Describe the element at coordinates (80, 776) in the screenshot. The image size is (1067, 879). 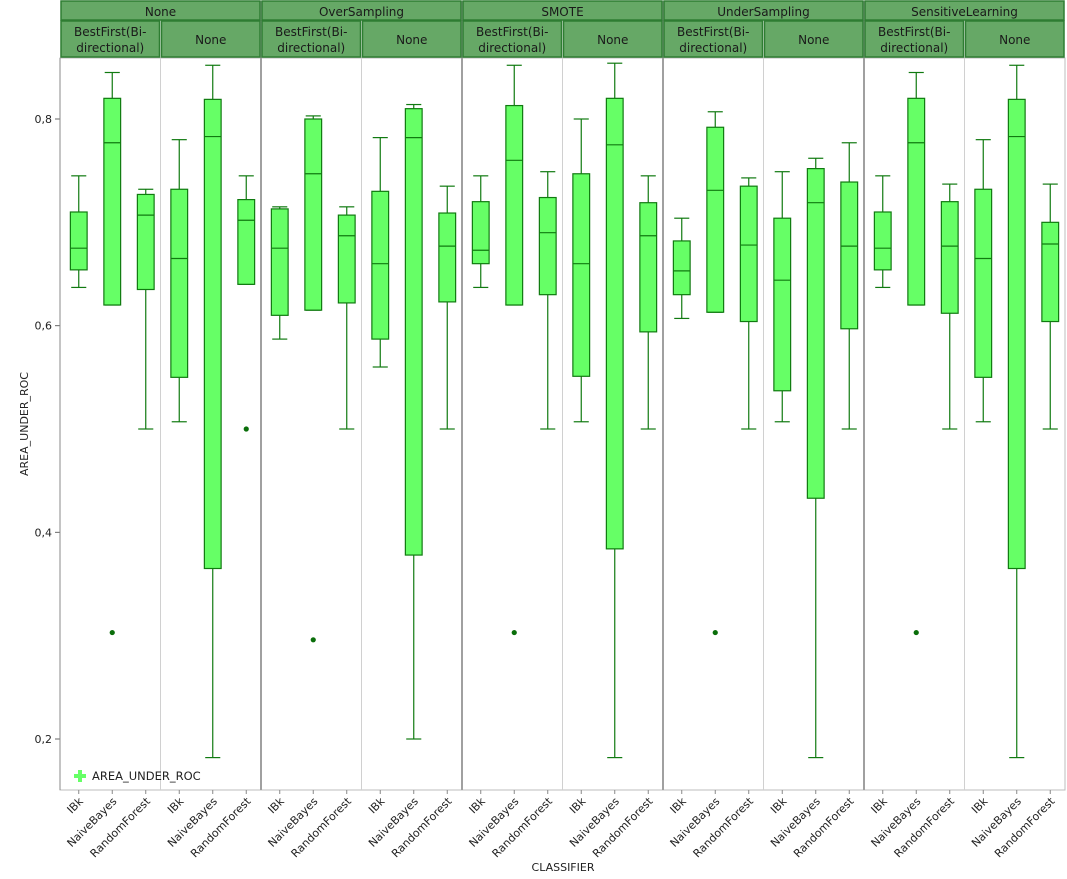
I see `legend-marker-icon` at that location.